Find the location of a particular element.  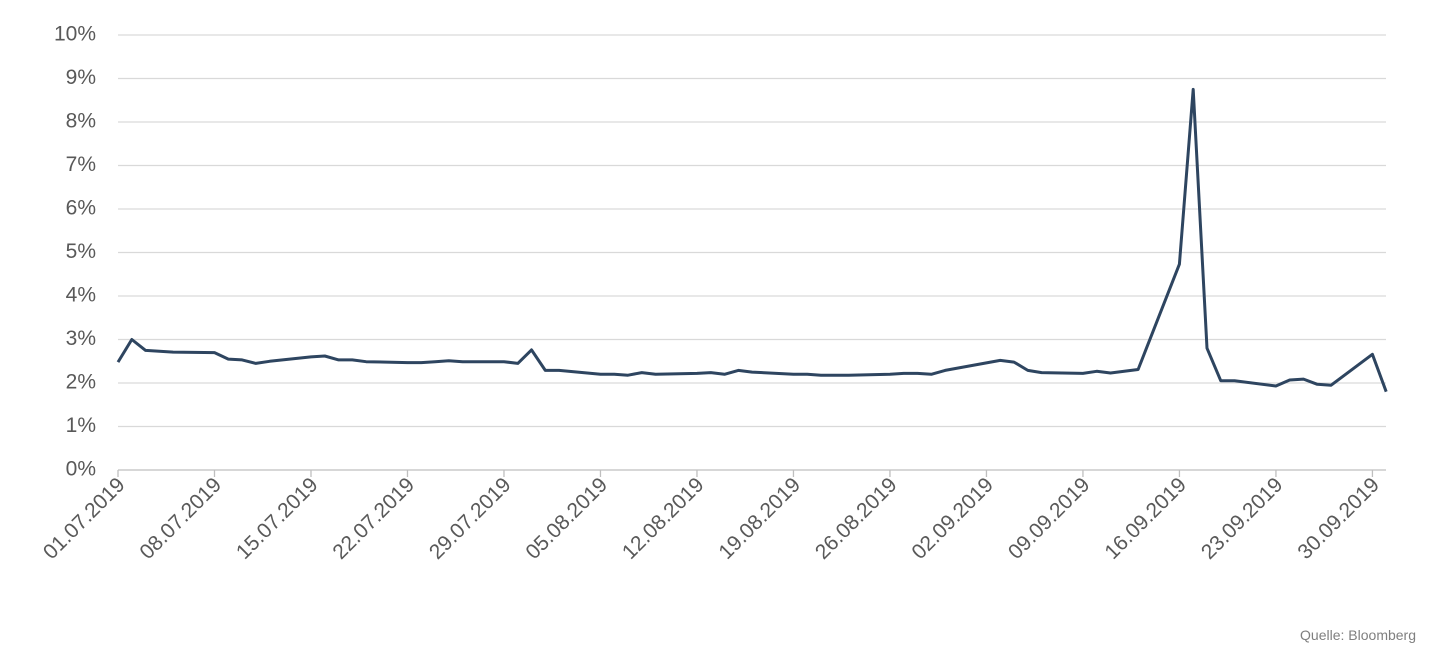

y-tick-label: 9% is located at coordinates (81, 77).